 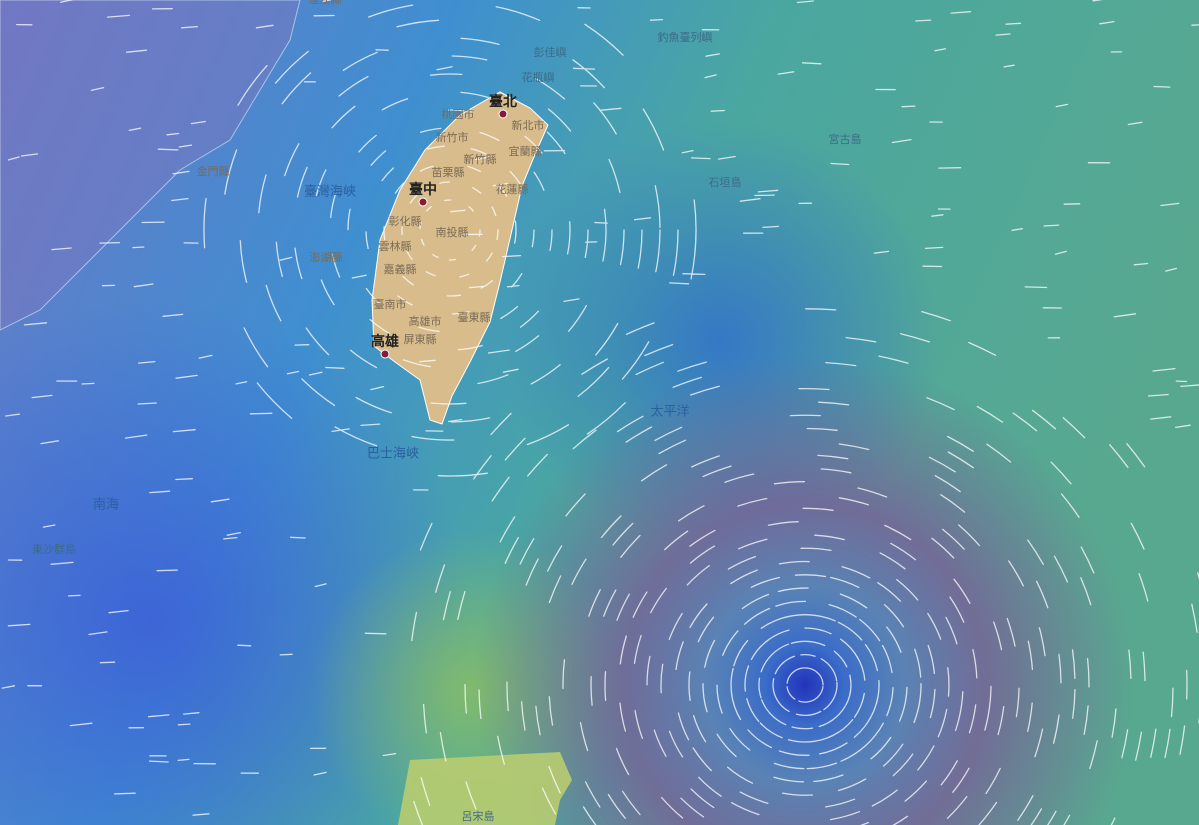 I want to click on region-label: 新竹市, so click(x=452, y=137).